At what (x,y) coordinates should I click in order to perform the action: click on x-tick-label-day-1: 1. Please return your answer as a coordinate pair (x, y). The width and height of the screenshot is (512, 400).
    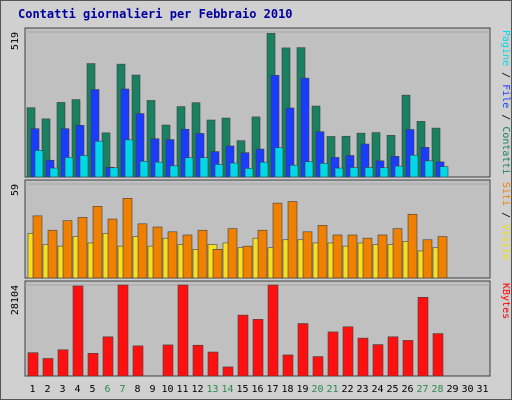
    Looking at the image, I should click on (32, 389).